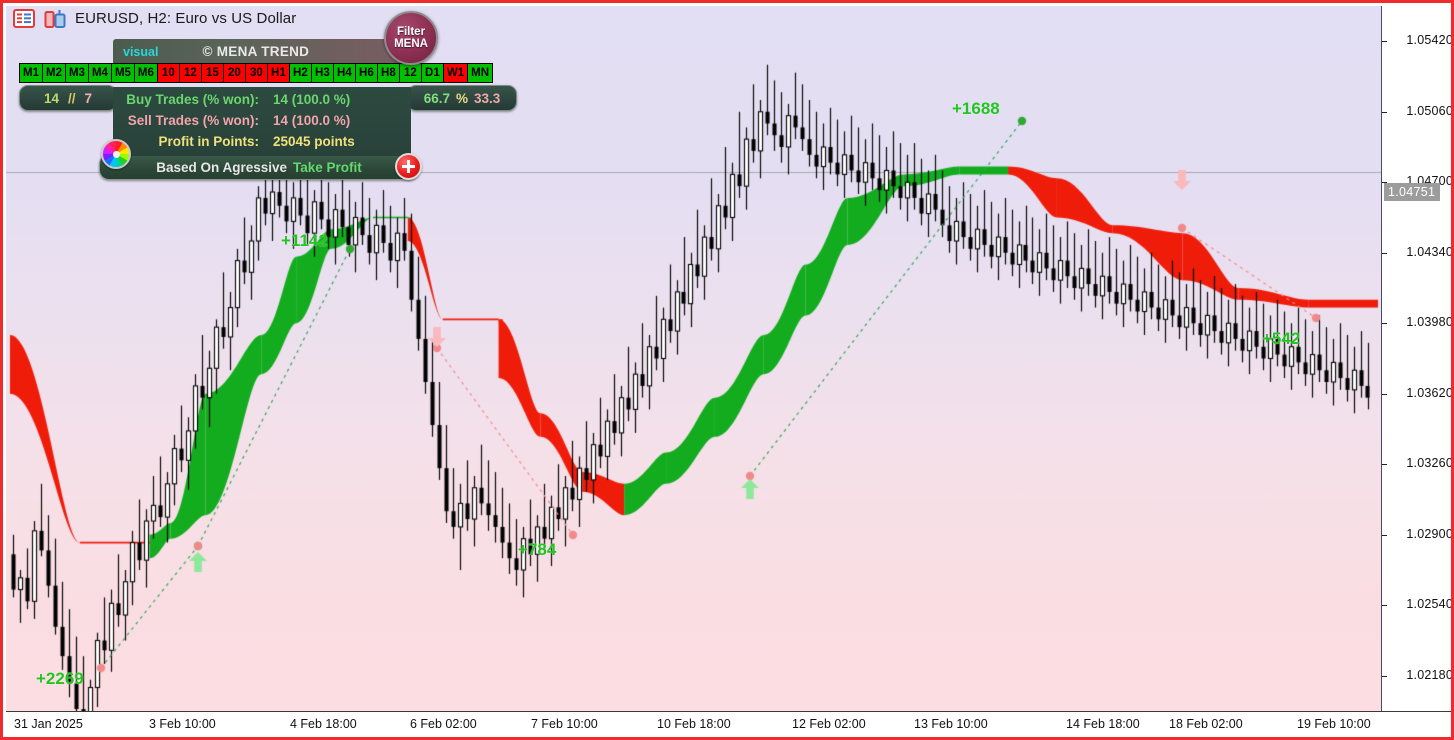 This screenshot has height=740, width=1454. I want to click on trade-profit-label: +542, so click(1281, 338).